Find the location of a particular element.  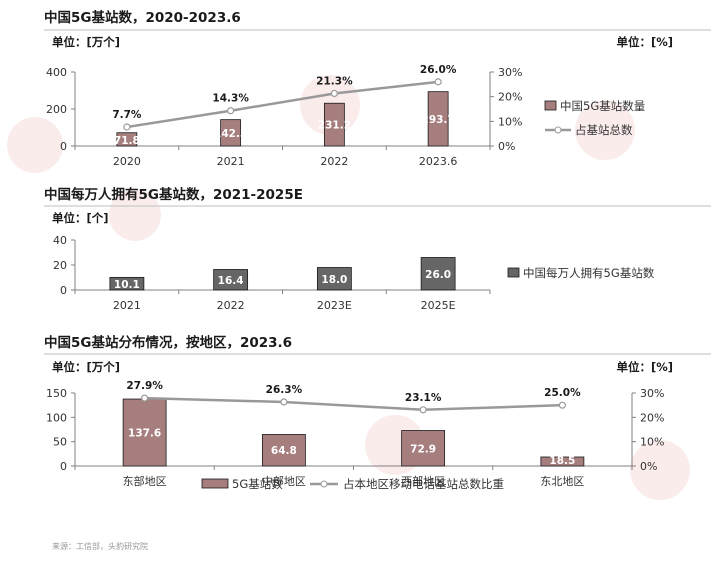

bar-value-label: 18.5 is located at coordinates (562, 461).